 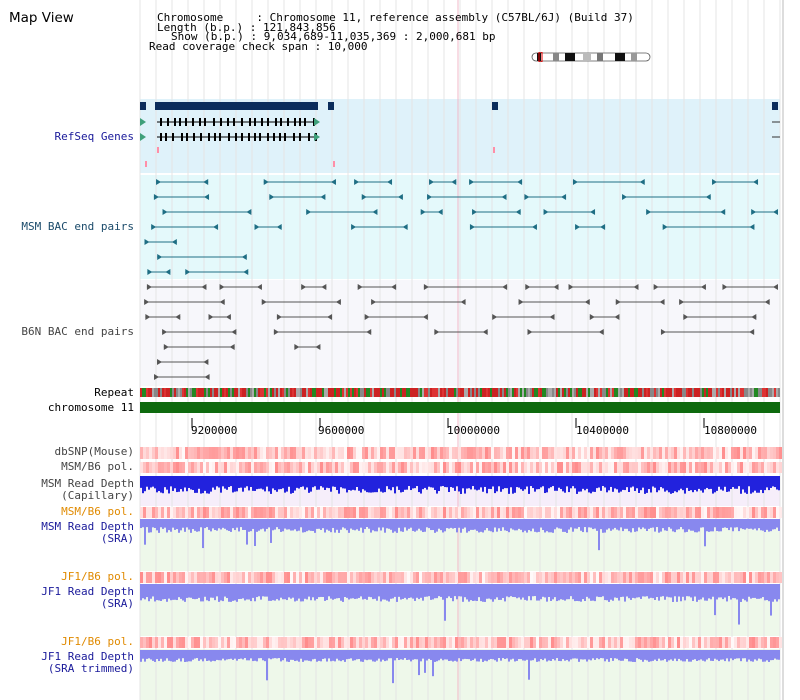 What do you see at coordinates (97, 495) in the screenshot?
I see `msm-depth-capillary-subtitle: (Capillary)` at bounding box center [97, 495].